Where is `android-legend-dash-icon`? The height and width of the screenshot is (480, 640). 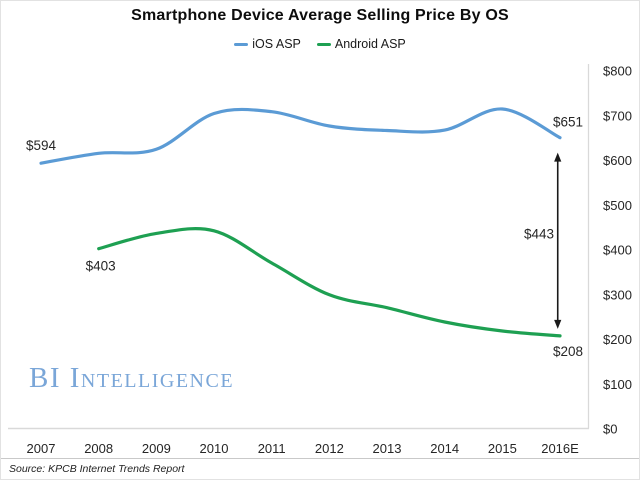
android-legend-dash-icon is located at coordinates (323, 44).